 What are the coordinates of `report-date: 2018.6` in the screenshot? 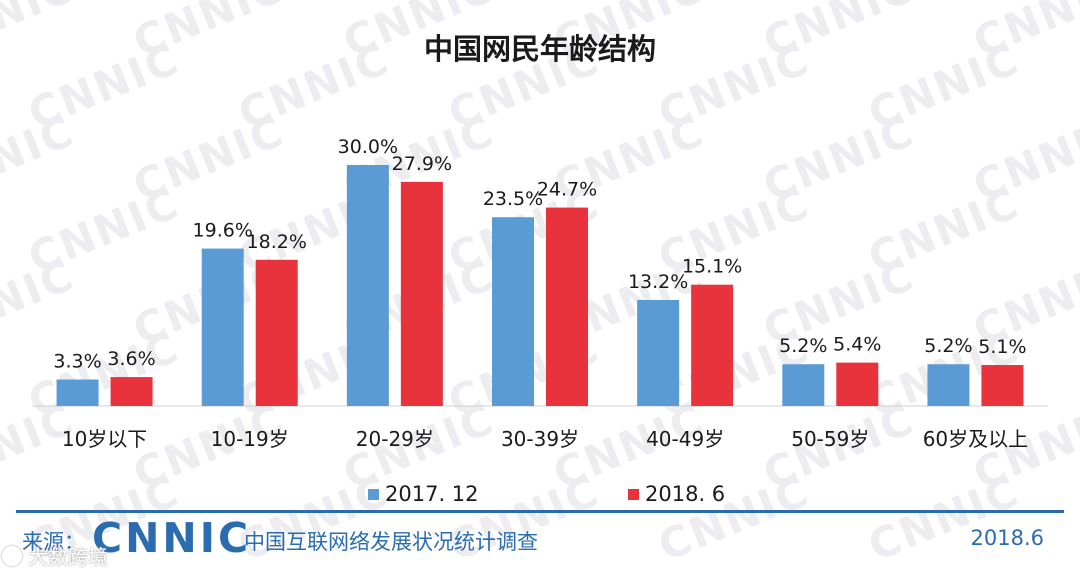 It's located at (1007, 538).